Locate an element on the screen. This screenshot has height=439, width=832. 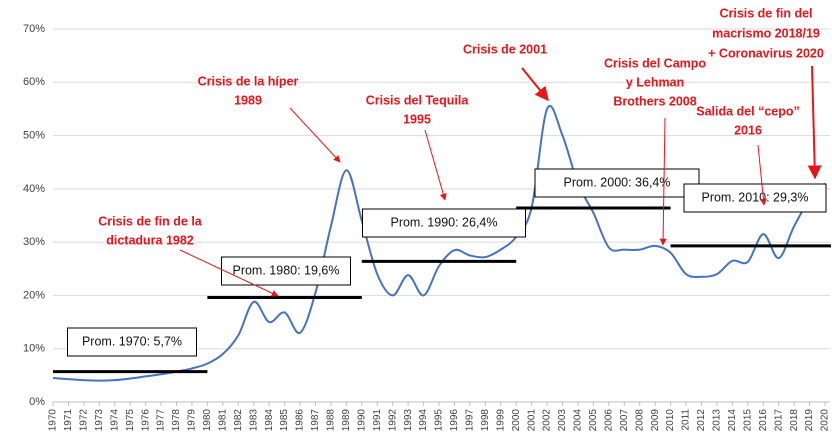
x-tick-label: 2011 is located at coordinates (686, 420).